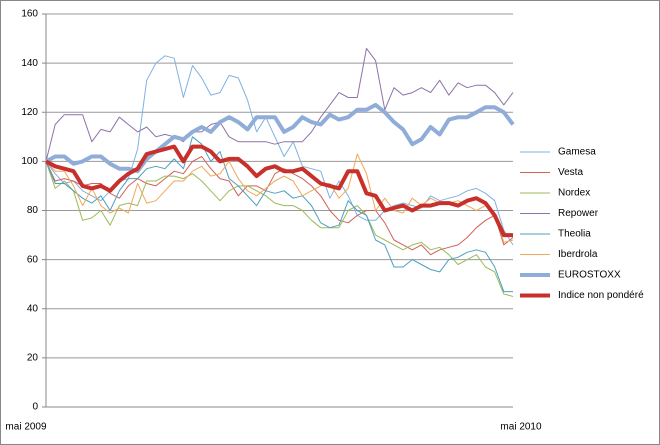 Image resolution: width=660 pixels, height=445 pixels. Describe the element at coordinates (578, 213) in the screenshot. I see `legend-label: Repower` at that location.